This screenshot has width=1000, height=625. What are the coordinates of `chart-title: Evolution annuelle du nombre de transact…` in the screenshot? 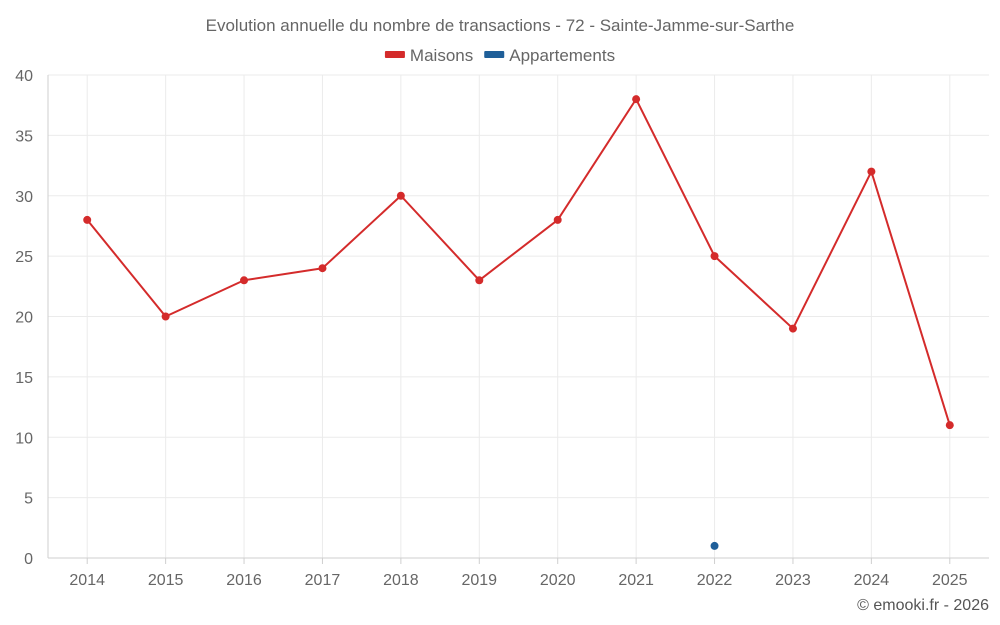 It's located at (500, 25).